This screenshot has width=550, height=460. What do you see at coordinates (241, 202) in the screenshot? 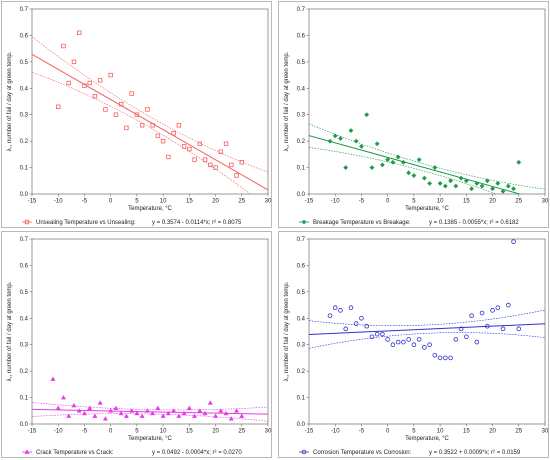
I see `x-tick-label: 25` at bounding box center [241, 202].